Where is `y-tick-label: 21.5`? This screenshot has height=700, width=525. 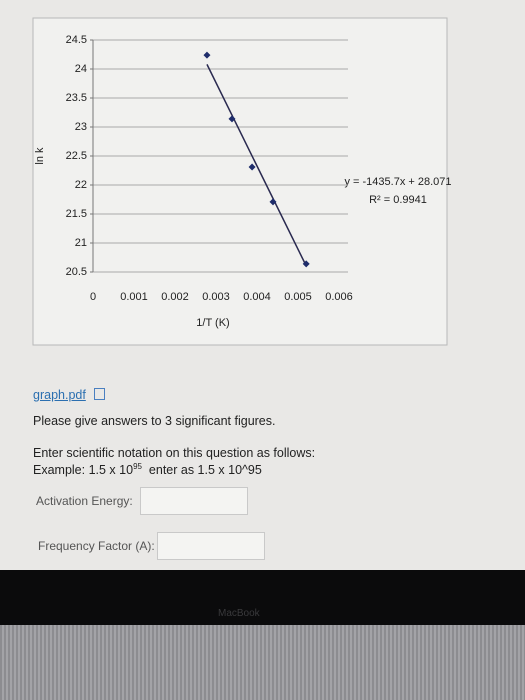 y-tick-label: 21.5 is located at coordinates (76, 214).